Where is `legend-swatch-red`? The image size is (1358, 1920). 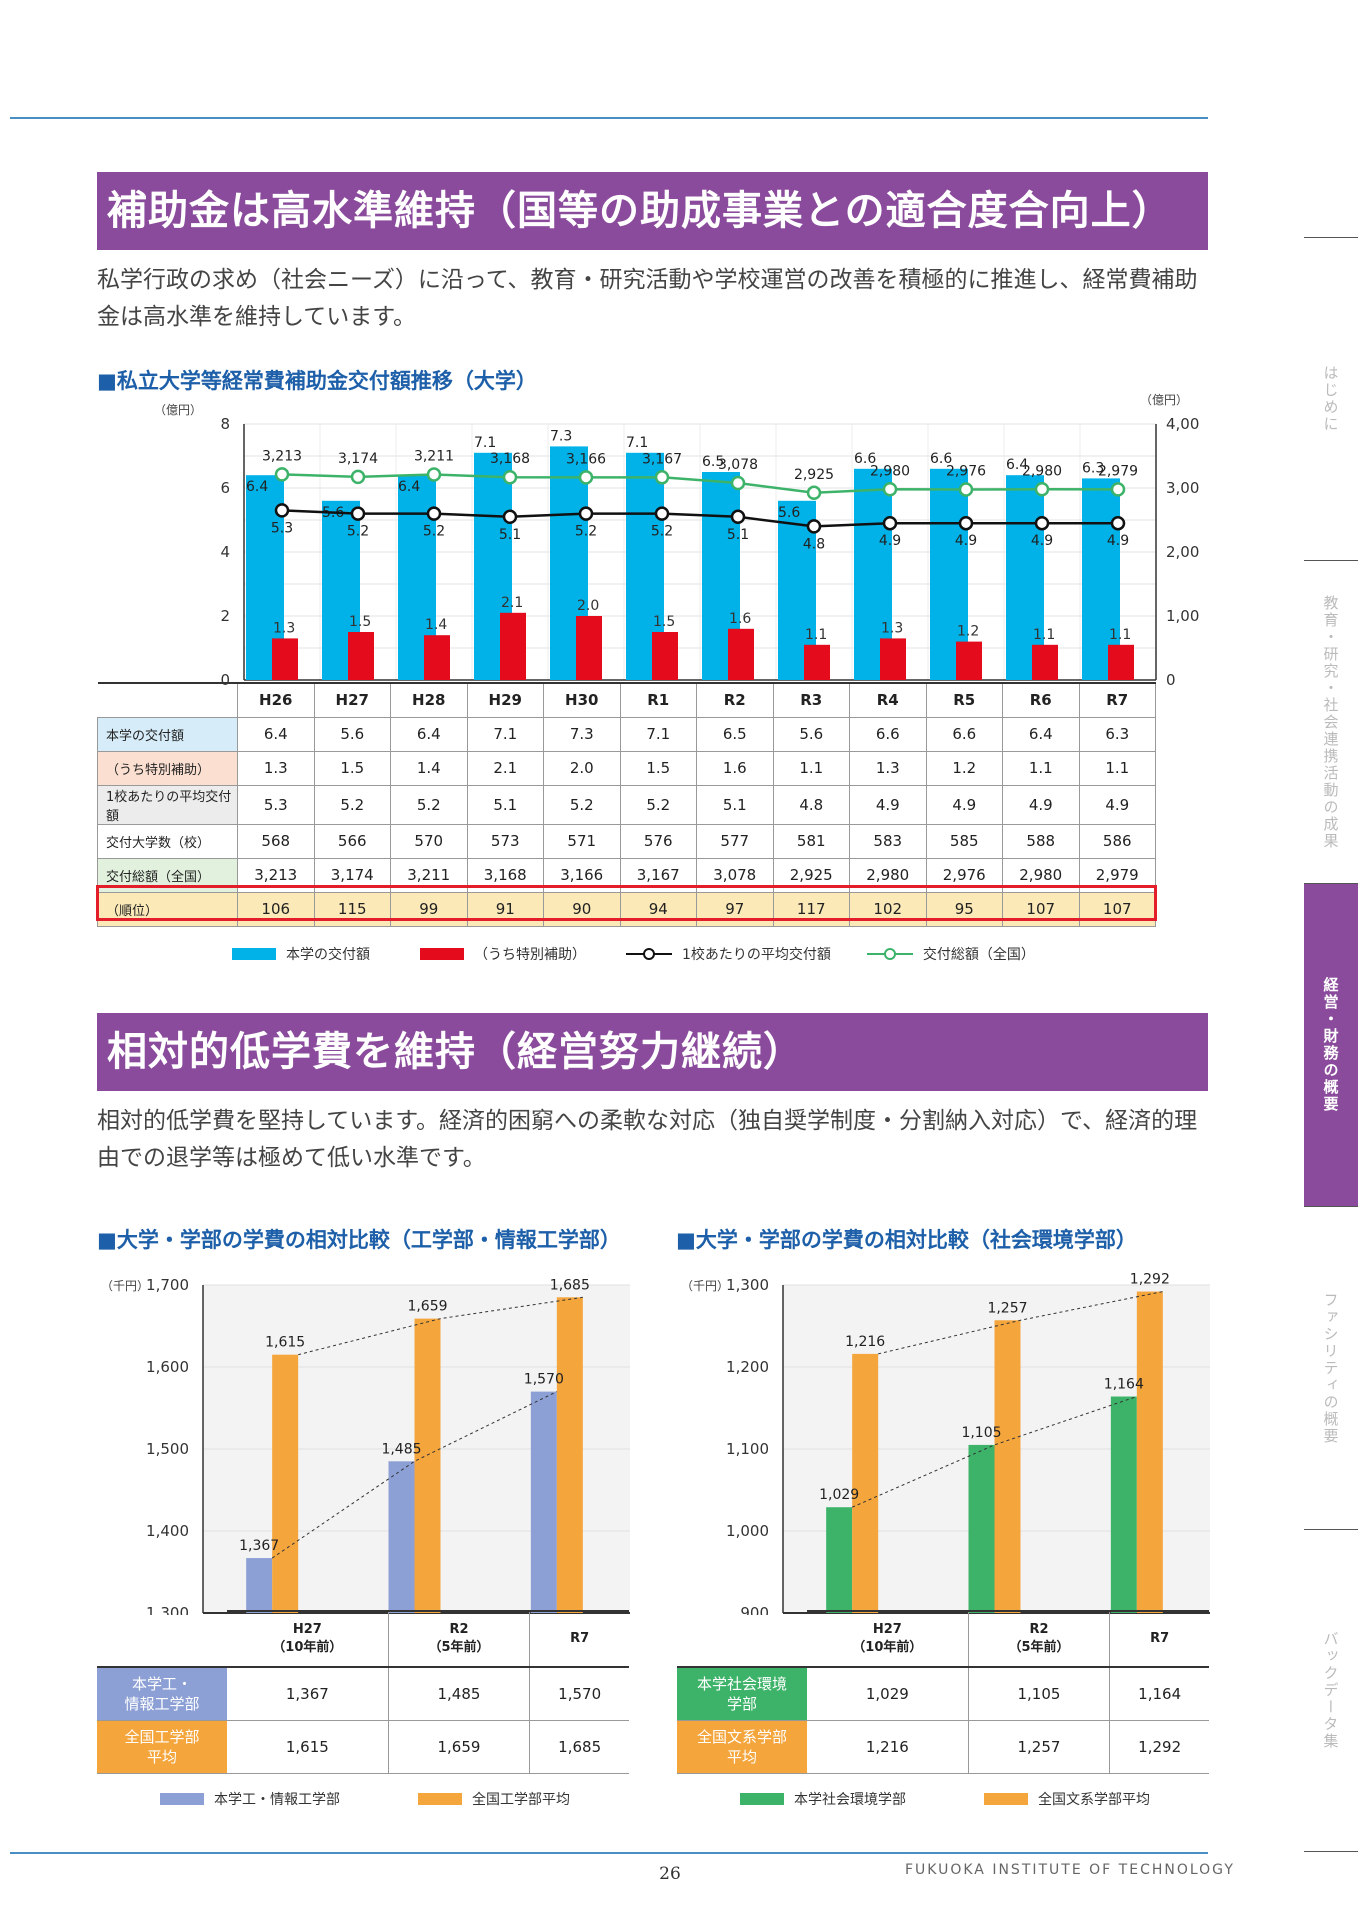
legend-swatch-red is located at coordinates (442, 954).